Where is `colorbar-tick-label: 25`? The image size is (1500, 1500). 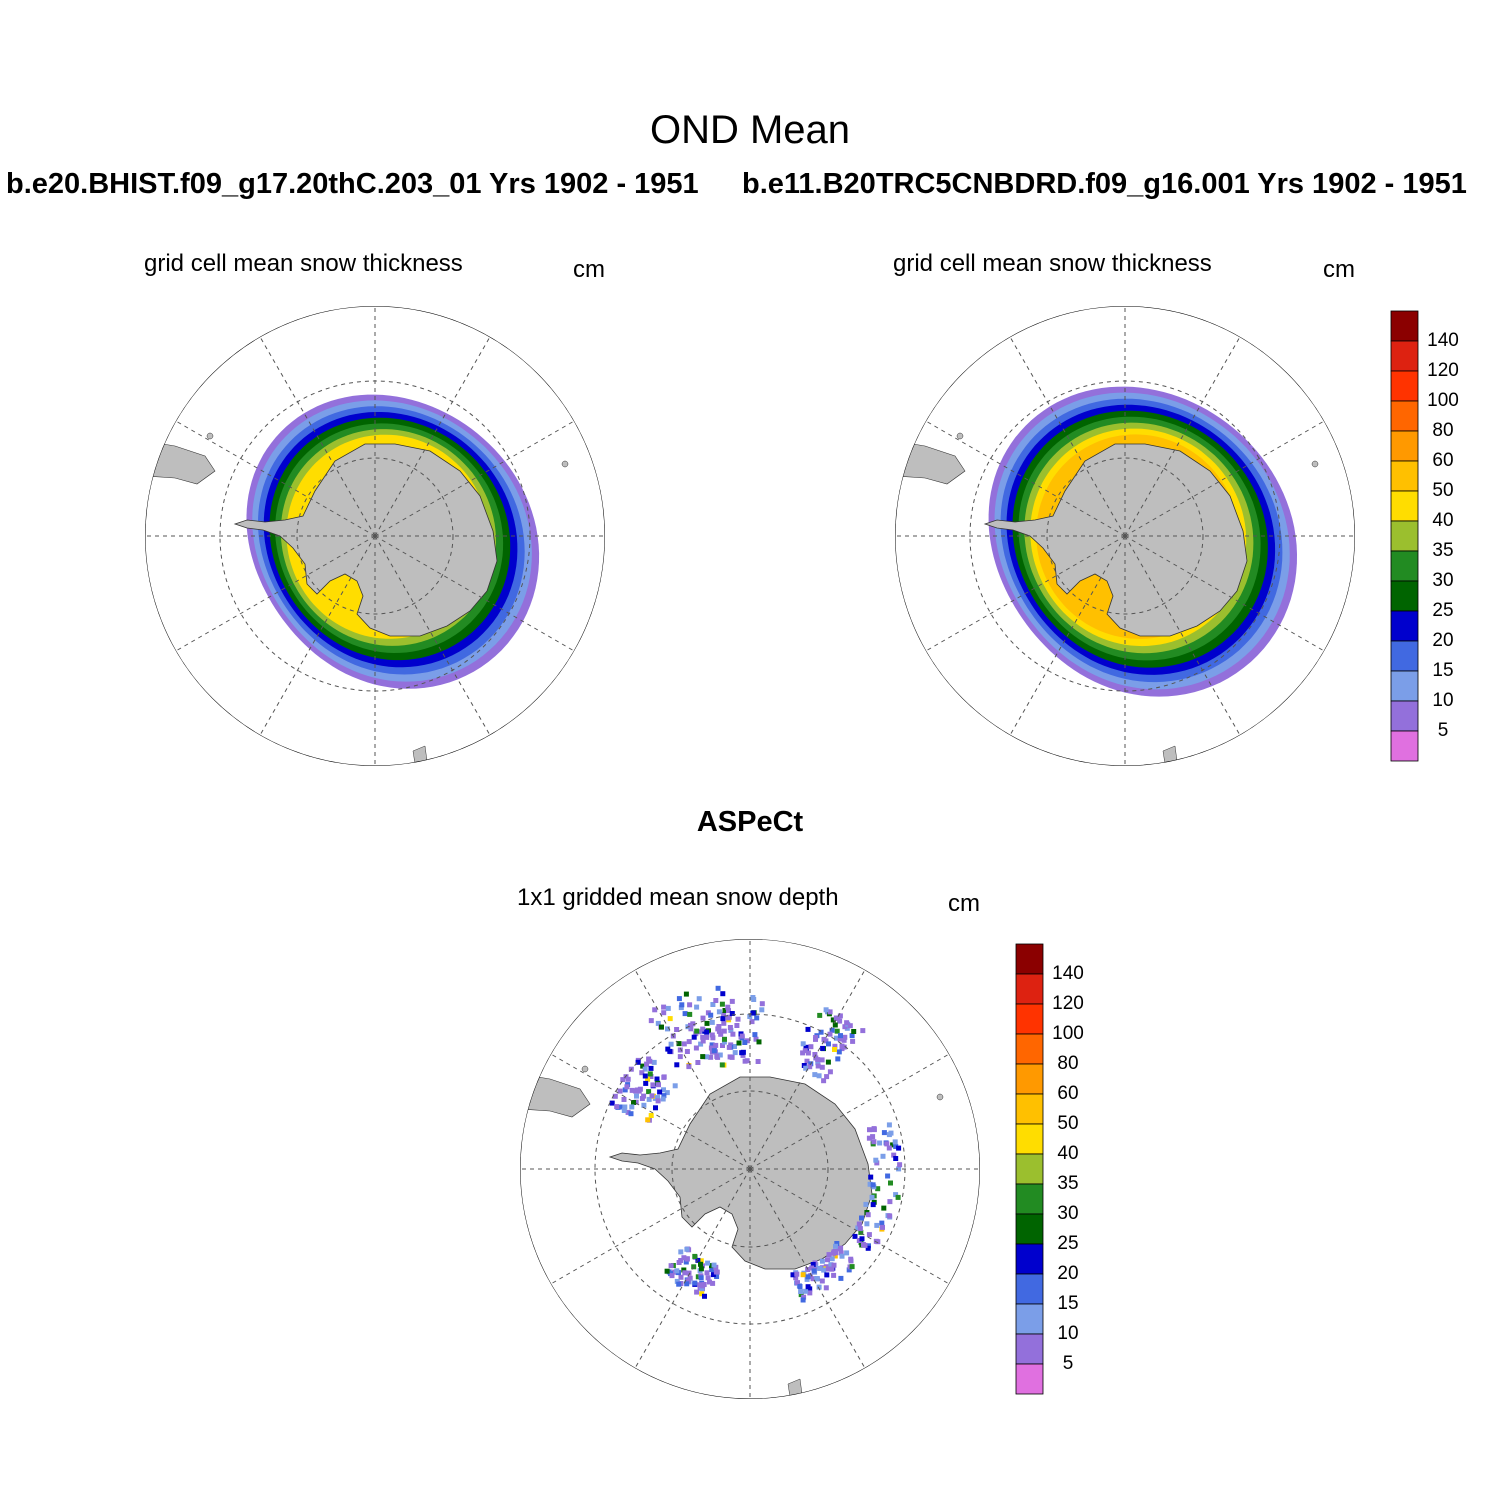
colorbar-tick-label: 25 is located at coordinates (1443, 610).